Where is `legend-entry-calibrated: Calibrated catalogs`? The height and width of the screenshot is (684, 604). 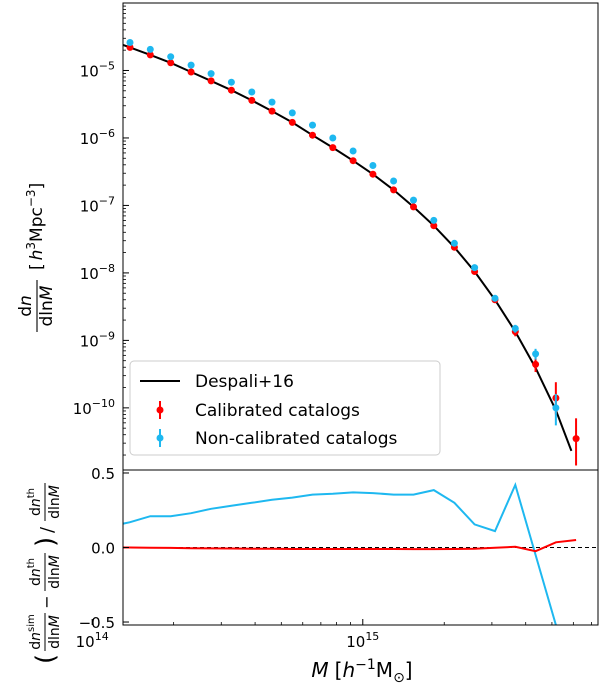 legend-entry-calibrated: Calibrated catalogs is located at coordinates (258, 411).